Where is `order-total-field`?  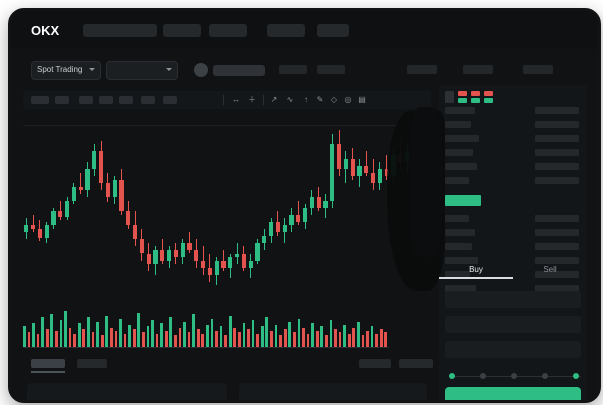
order-total-field is located at coordinates (513, 349).